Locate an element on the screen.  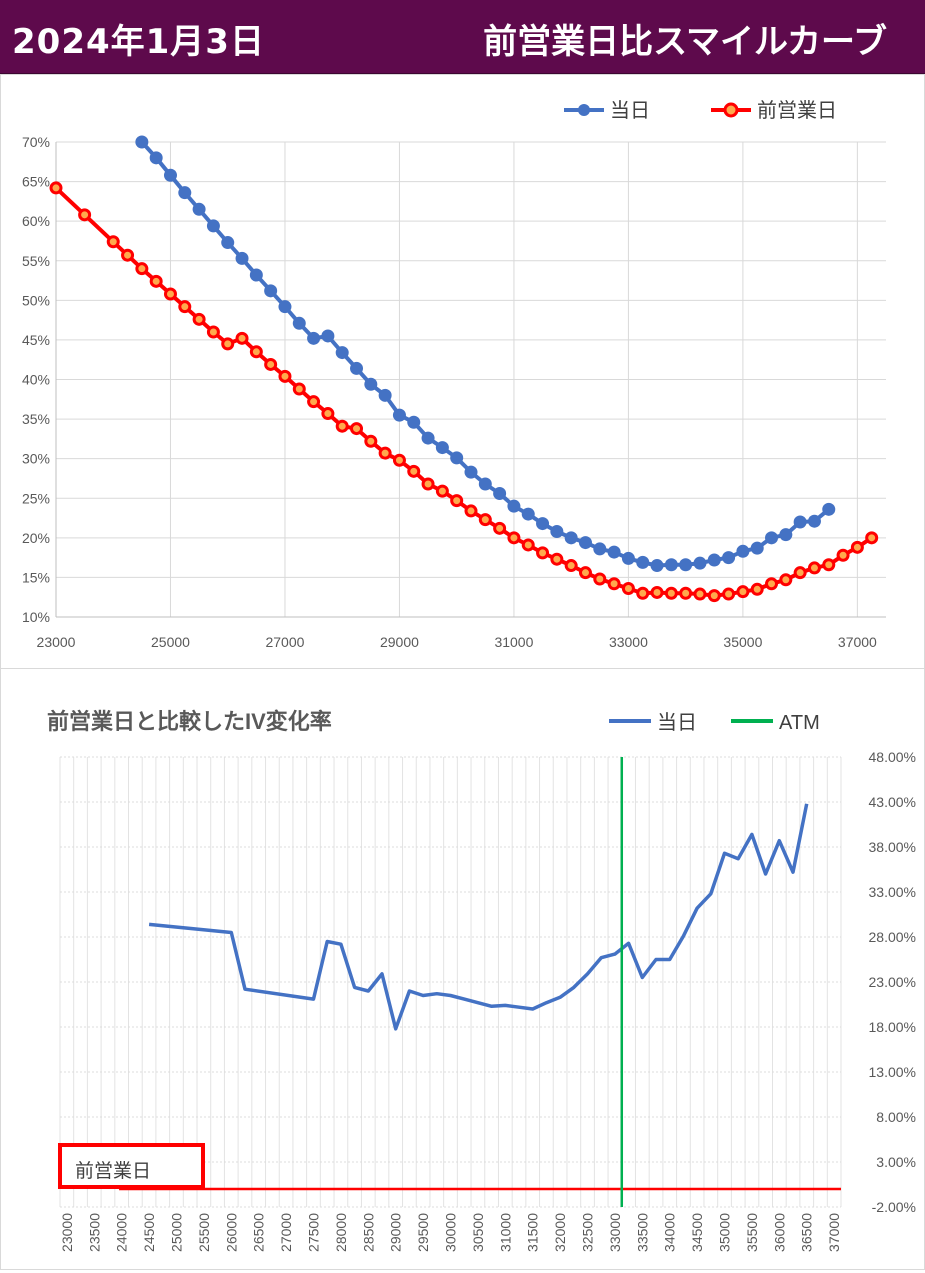
y-tick-label: 8.00% is located at coordinates (896, 1117).